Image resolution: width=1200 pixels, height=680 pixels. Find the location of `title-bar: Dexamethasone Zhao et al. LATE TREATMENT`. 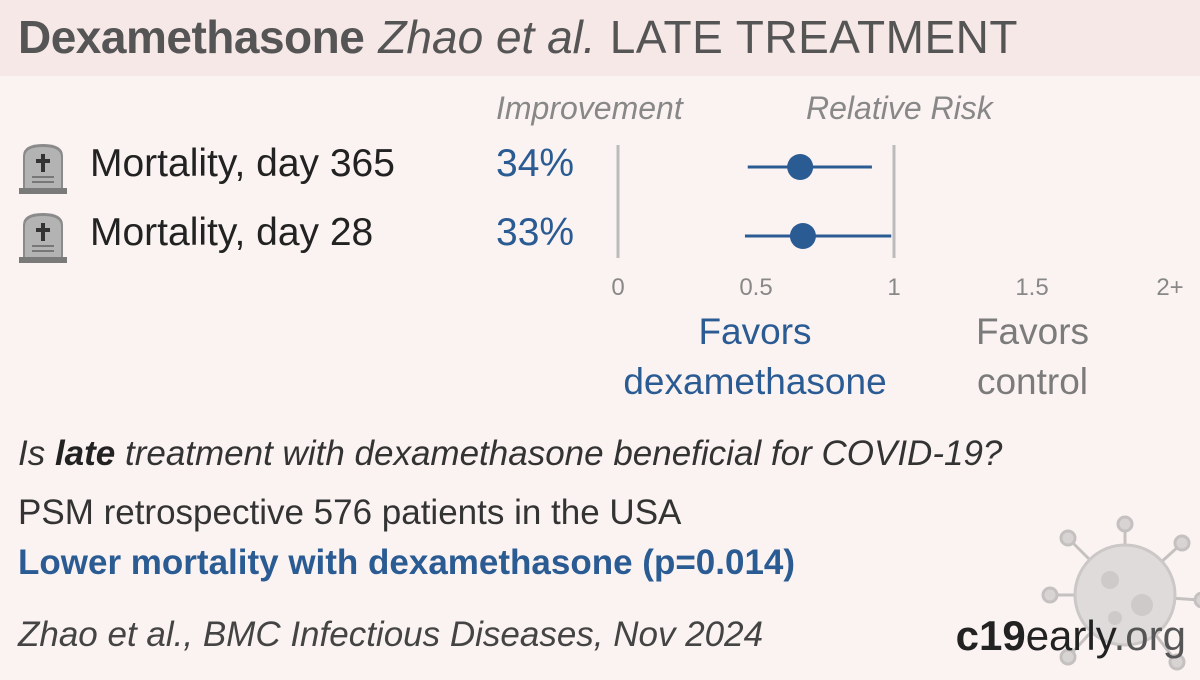

title-bar: Dexamethasone Zhao et al. LATE TREATMENT is located at coordinates (600, 38).